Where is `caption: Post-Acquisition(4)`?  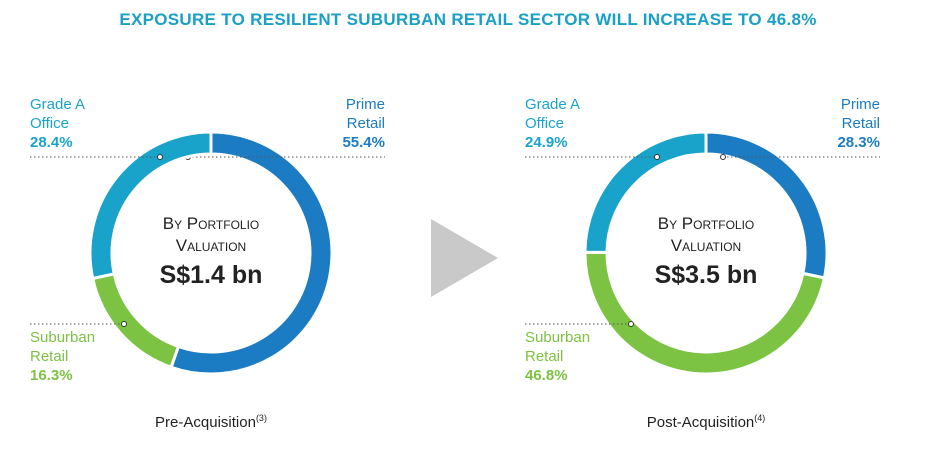
caption: Post-Acquisition(4) is located at coordinates (706, 422).